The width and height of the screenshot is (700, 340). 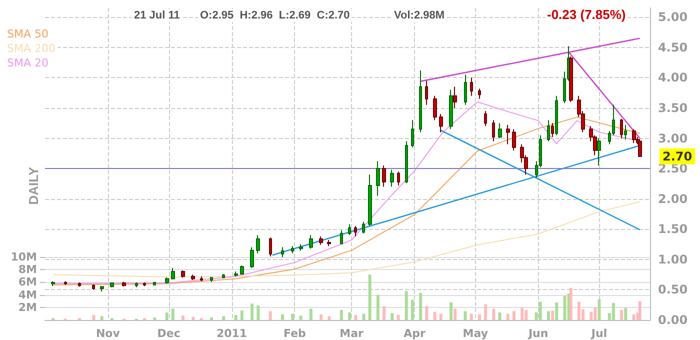 I want to click on y-tick-label: 2.00, so click(x=673, y=199).